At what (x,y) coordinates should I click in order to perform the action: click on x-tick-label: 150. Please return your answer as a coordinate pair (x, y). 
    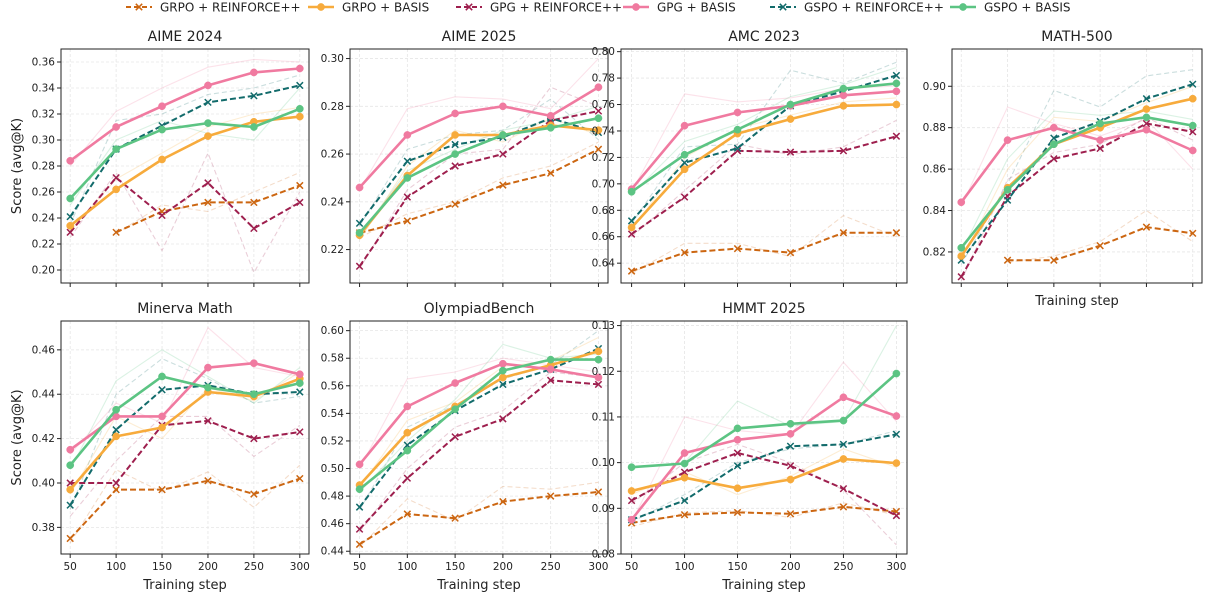
    Looking at the image, I should click on (455, 567).